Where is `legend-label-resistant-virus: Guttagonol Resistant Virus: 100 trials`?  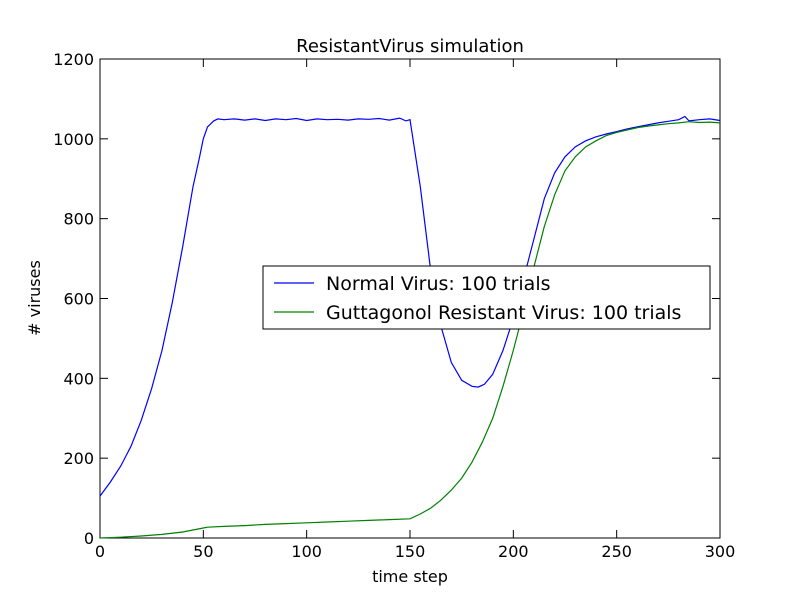
legend-label-resistant-virus: Guttagonol Resistant Virus: 100 trials is located at coordinates (503, 313).